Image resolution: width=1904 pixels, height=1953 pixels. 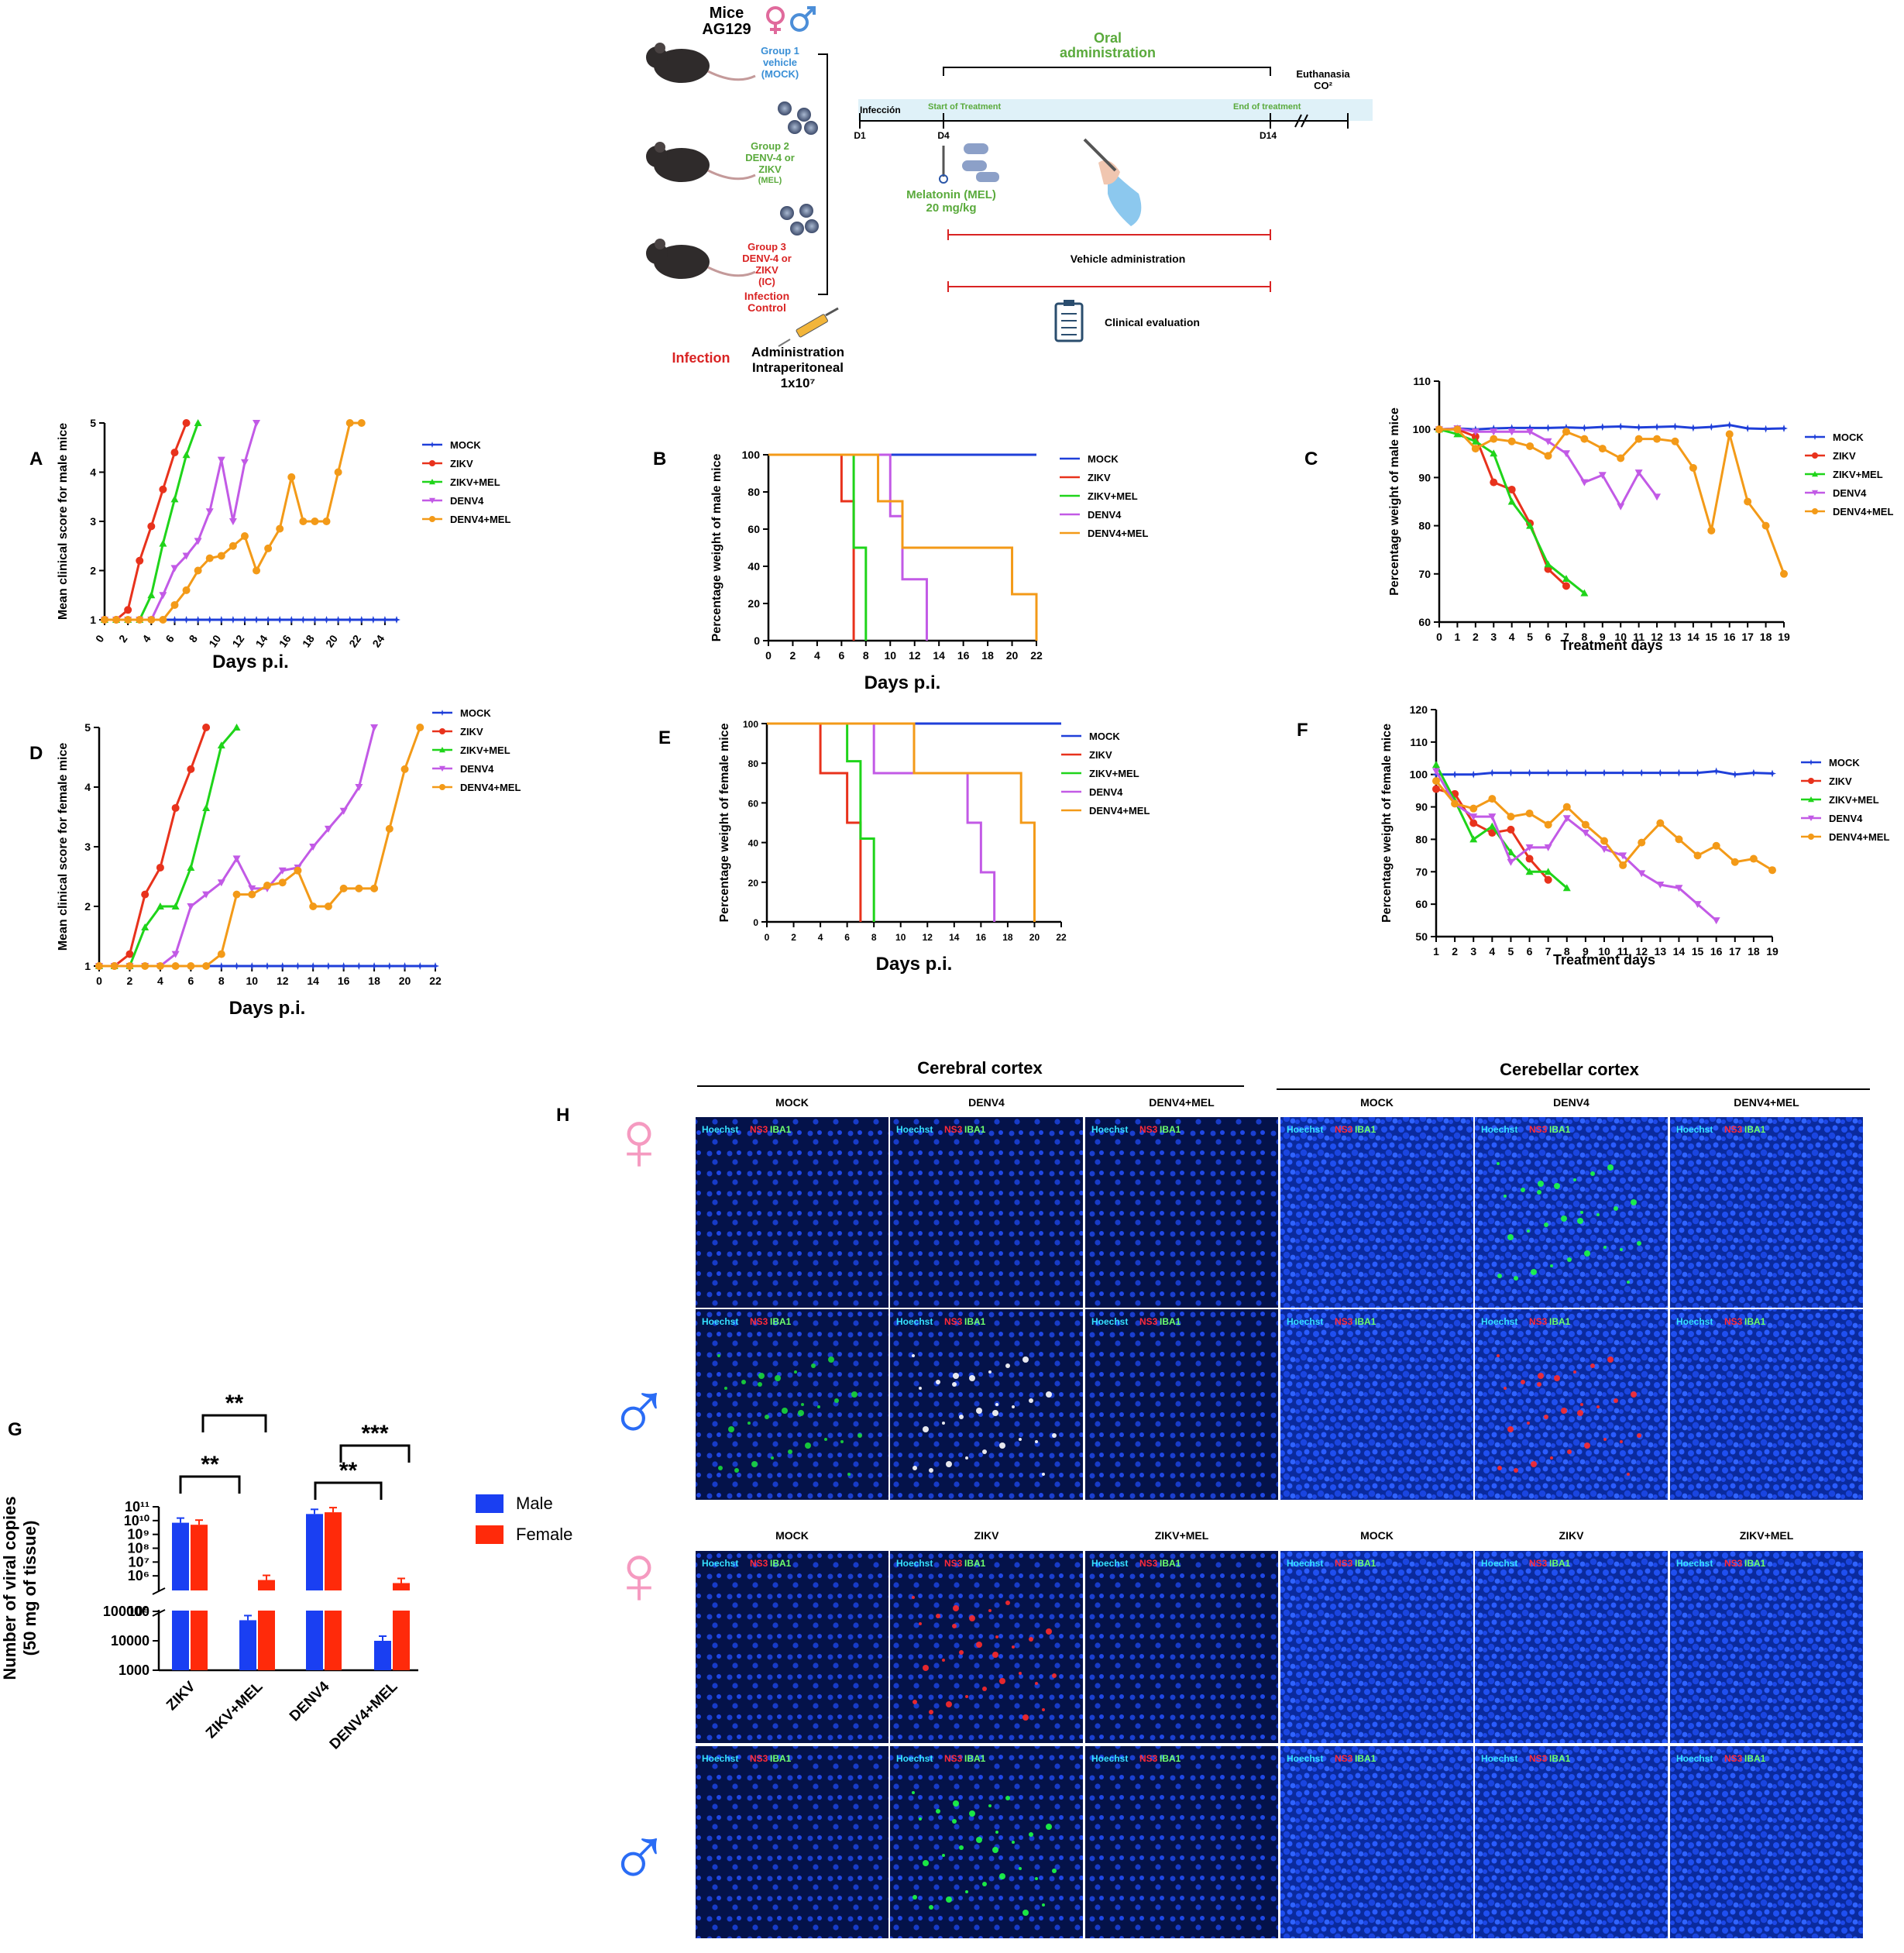 I want to click on x-tick-label: 10, so click(x=900, y=937).